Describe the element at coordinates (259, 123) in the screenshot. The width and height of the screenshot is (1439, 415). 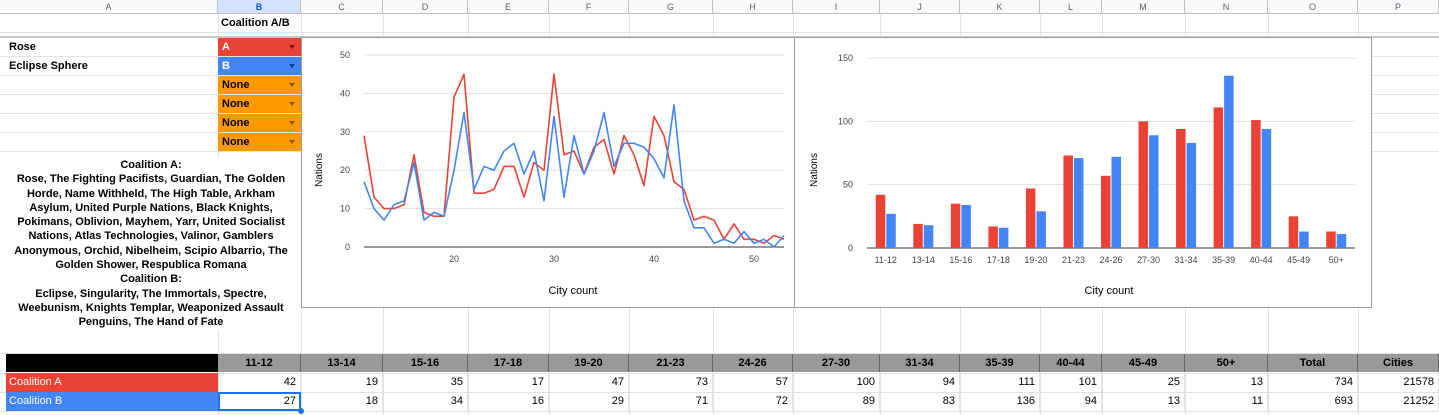
I see `coalition-dropdown-5: None` at that location.